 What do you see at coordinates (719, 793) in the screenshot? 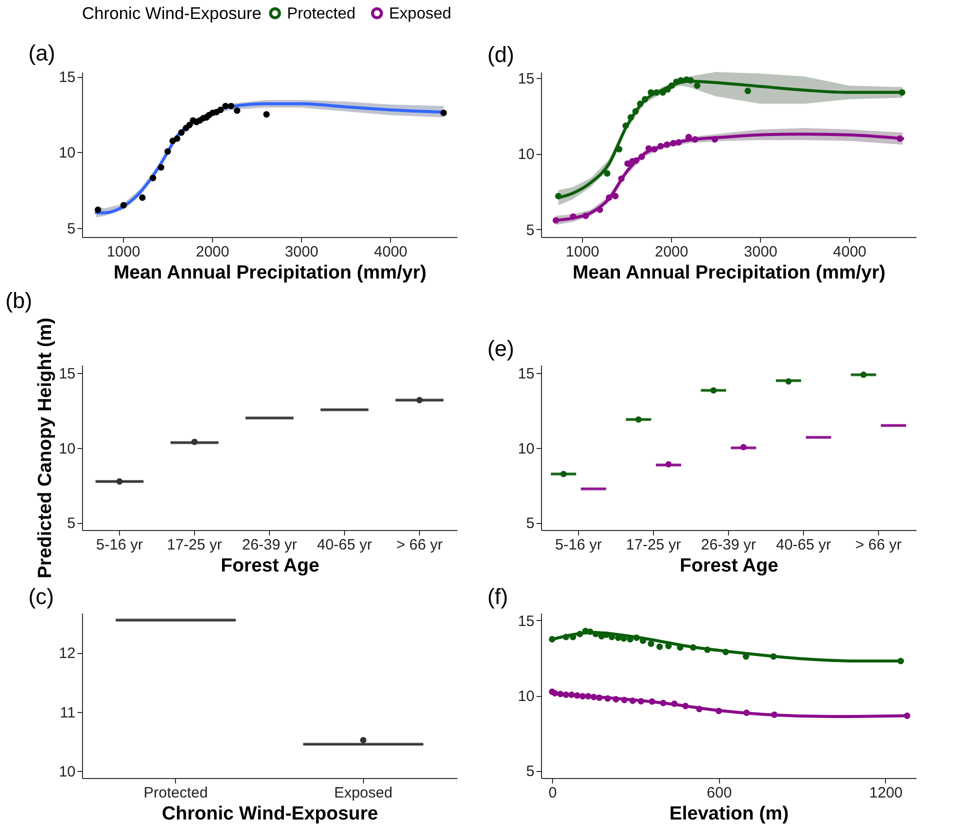
I see `x-tick-label: 600` at bounding box center [719, 793].